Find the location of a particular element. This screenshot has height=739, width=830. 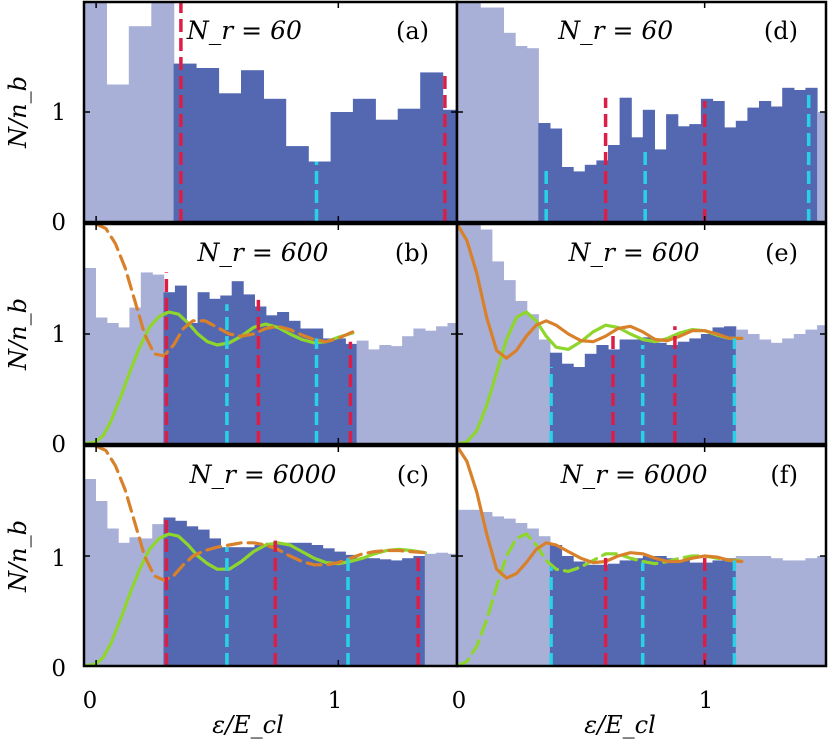

series-orange-c is located at coordinates (261, 514).